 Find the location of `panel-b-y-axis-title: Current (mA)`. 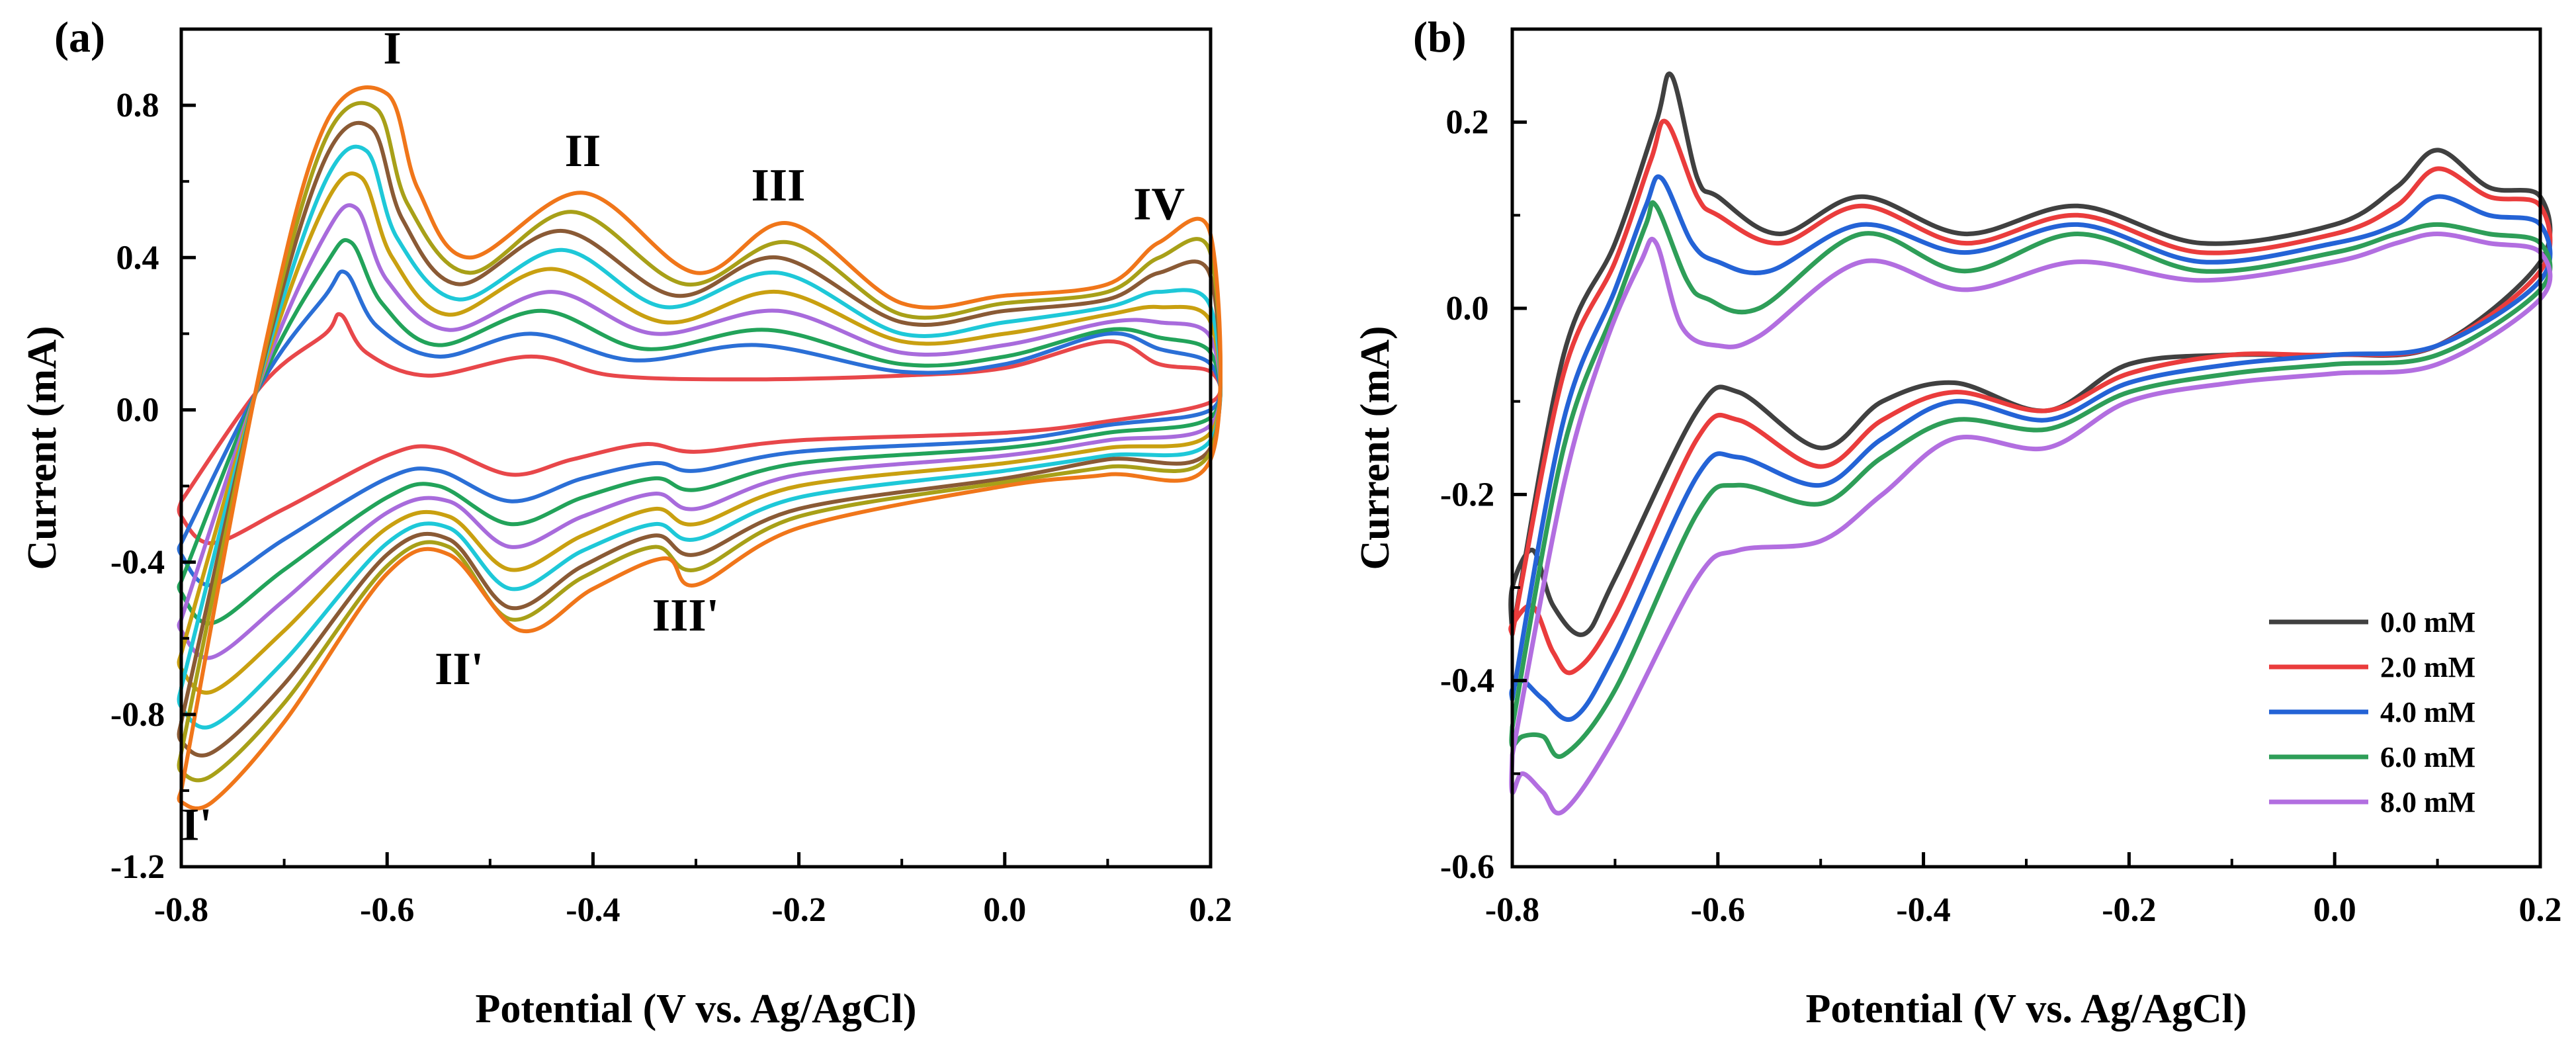

panel-b-y-axis-title: Current (mA) is located at coordinates (1375, 448).